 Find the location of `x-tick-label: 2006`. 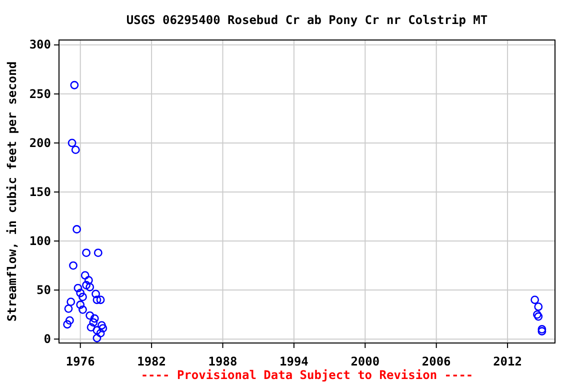

x-tick-label: 2006 is located at coordinates (436, 361).